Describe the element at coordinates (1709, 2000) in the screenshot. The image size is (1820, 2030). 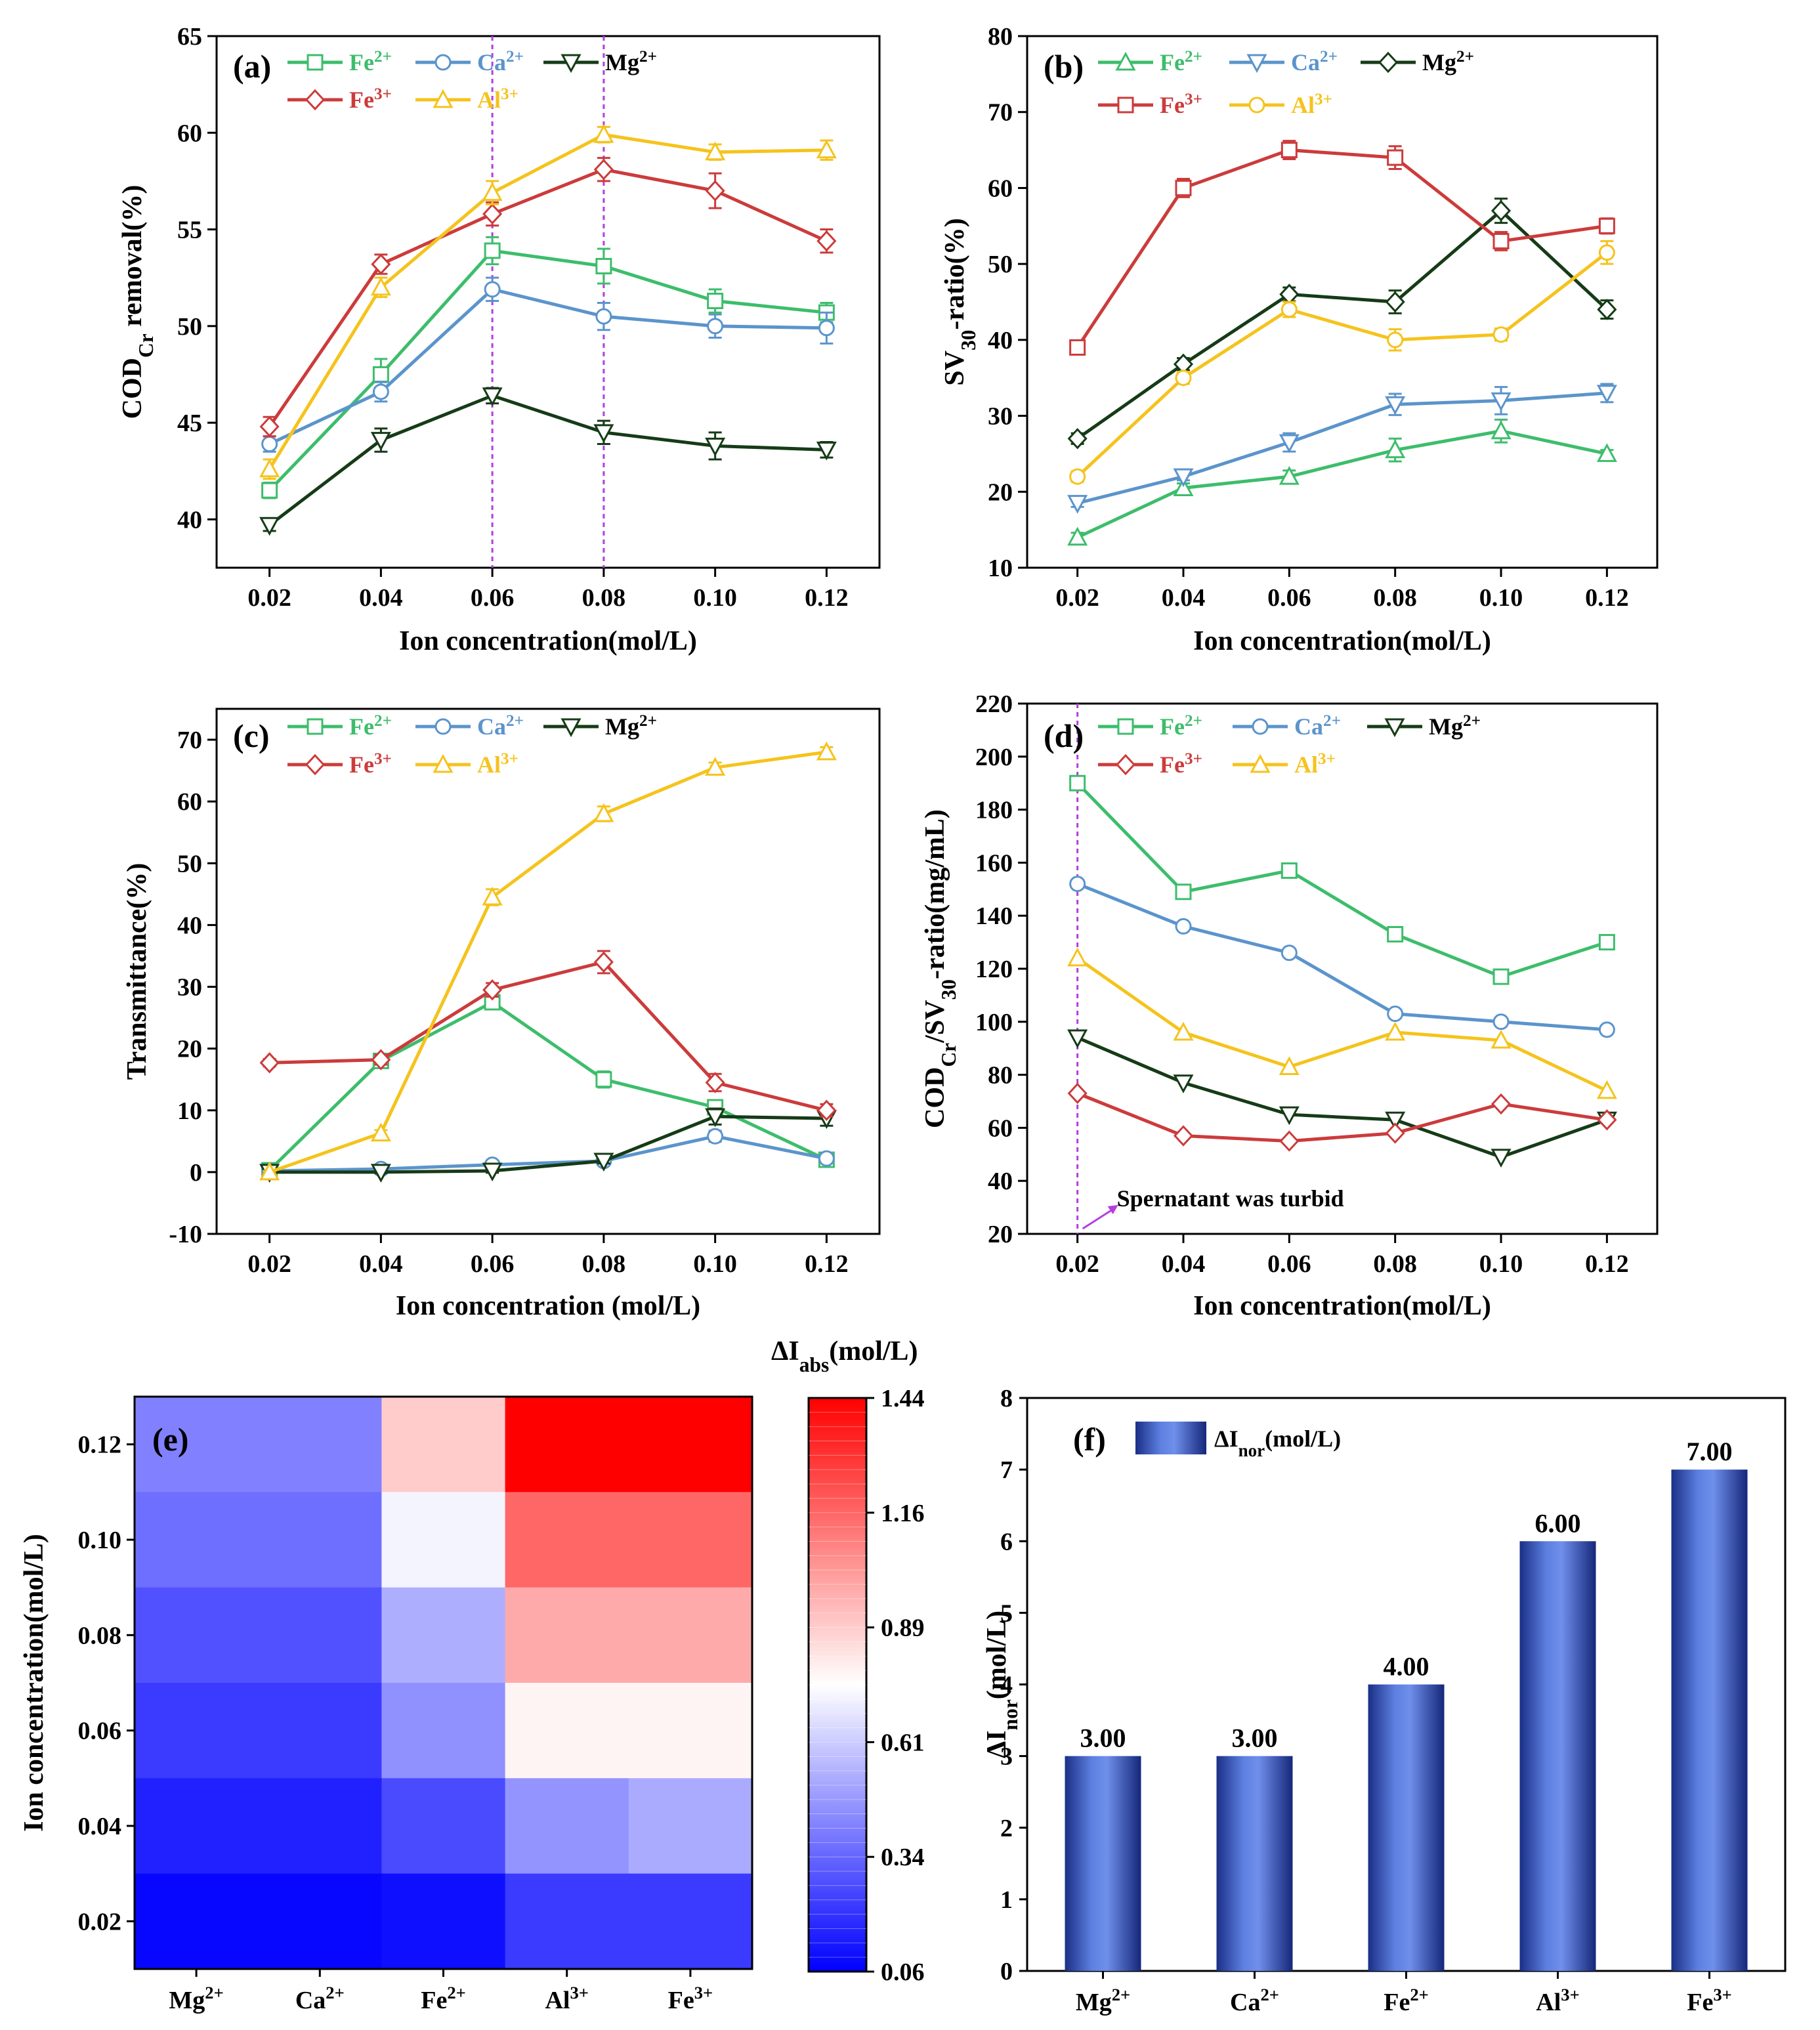
I see `x-tick-label: Fe3+` at that location.